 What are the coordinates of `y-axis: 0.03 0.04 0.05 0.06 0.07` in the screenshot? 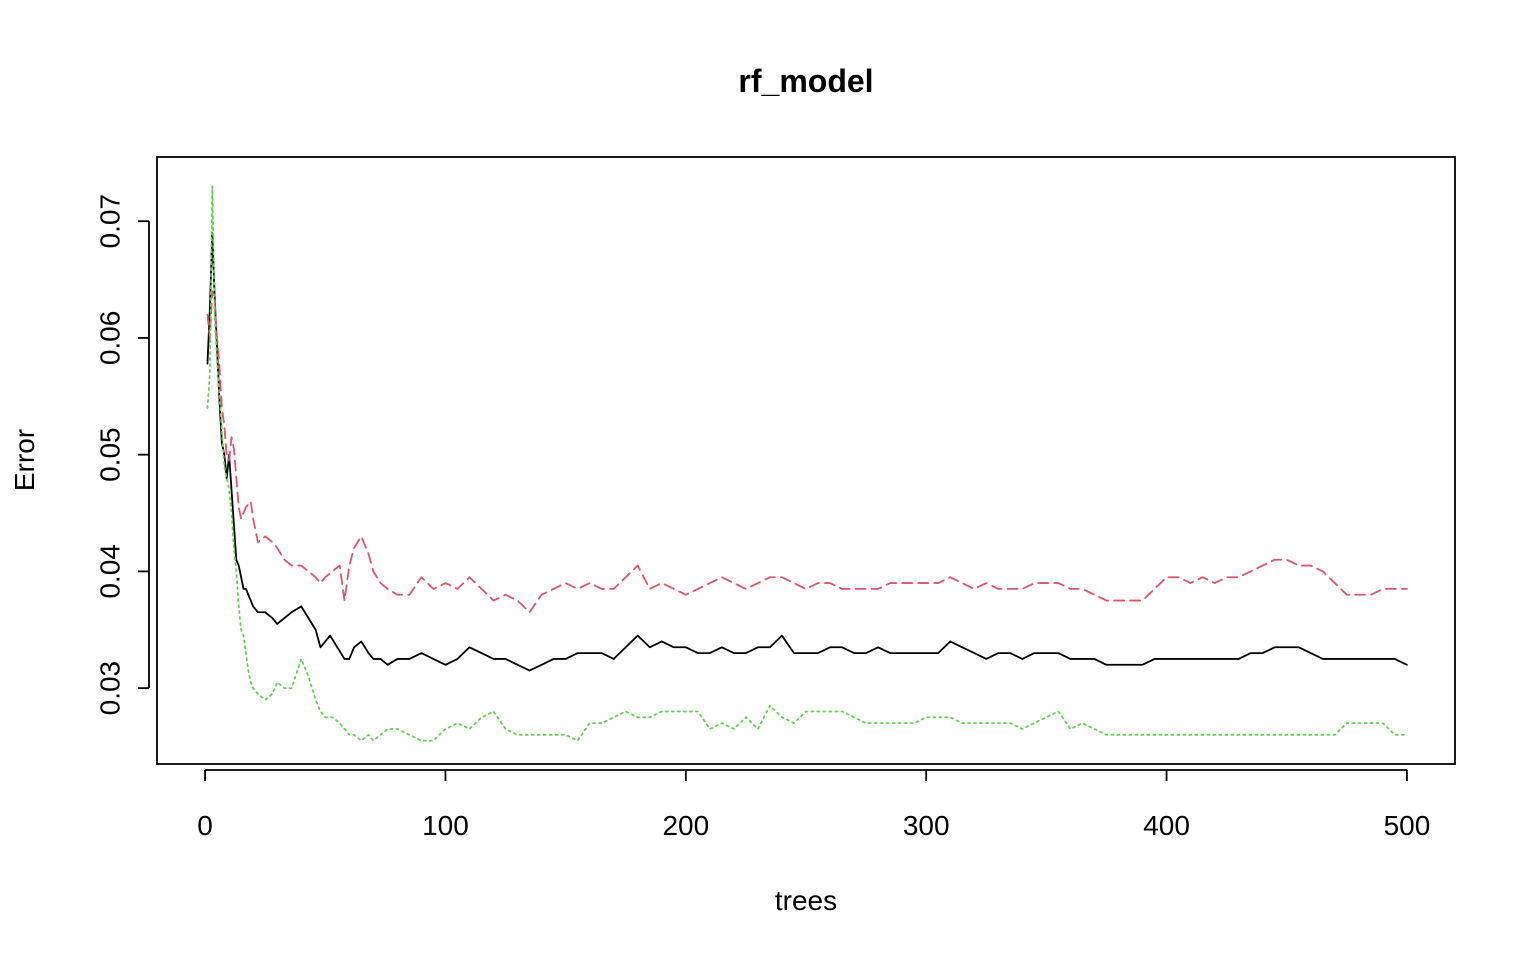 It's located at (122, 455).